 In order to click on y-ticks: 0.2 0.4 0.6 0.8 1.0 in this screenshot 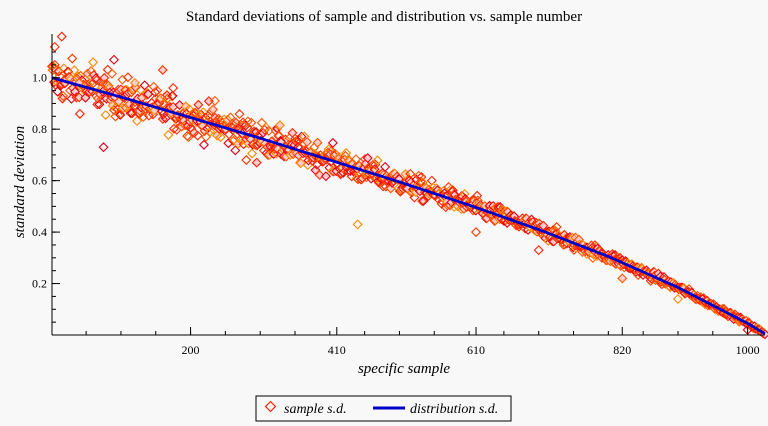, I will do `click(46, 187)`.